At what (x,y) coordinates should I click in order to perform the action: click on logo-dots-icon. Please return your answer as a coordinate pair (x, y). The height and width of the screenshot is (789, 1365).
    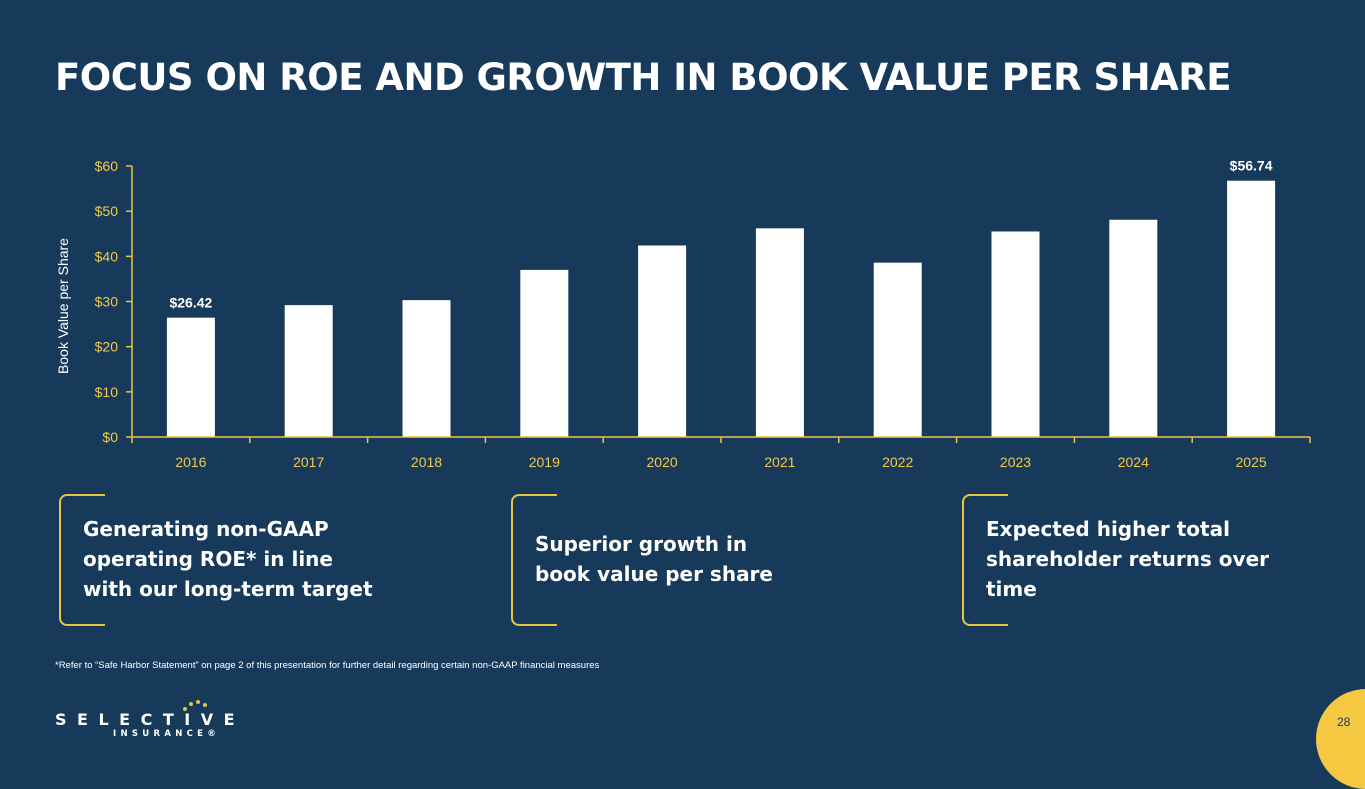
    Looking at the image, I should click on (195, 705).